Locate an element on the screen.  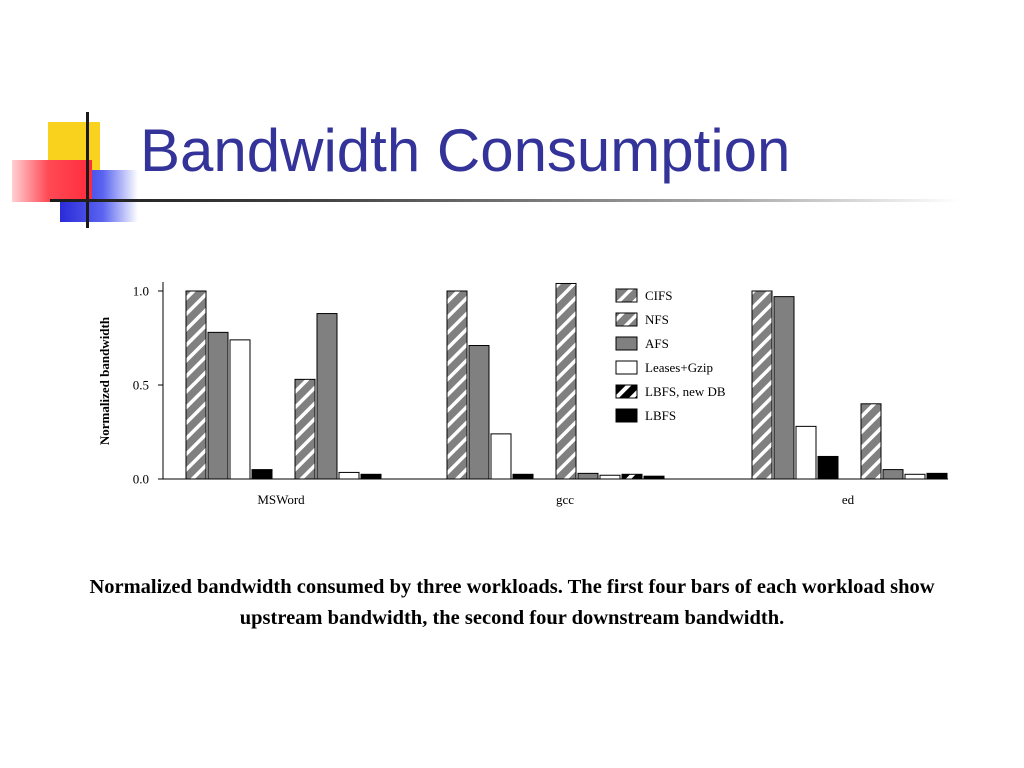
slide-title: Bandwidth Consumption is located at coordinates (465, 150).